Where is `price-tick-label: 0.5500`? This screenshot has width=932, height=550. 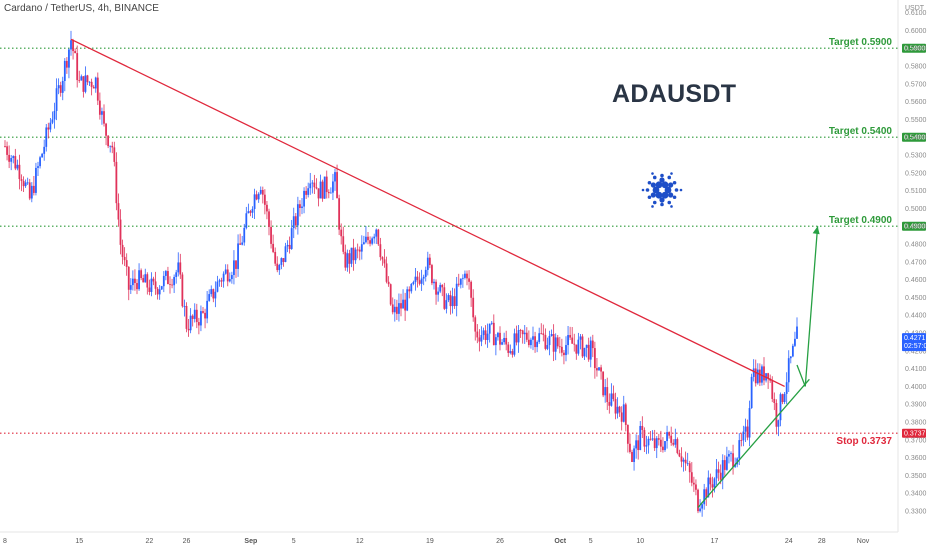
price-tick-label: 0.5500 is located at coordinates (916, 120).